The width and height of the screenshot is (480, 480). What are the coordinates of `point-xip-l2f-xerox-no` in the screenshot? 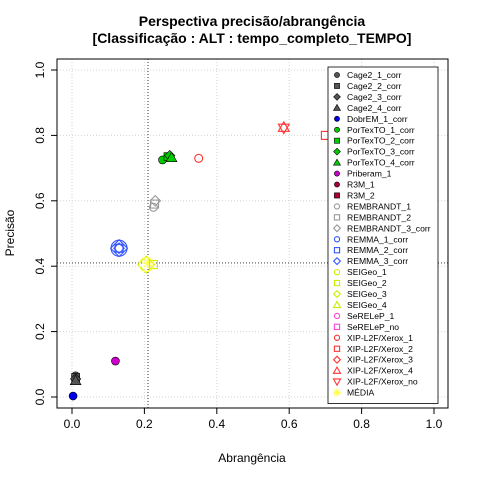 It's located at (284, 129).